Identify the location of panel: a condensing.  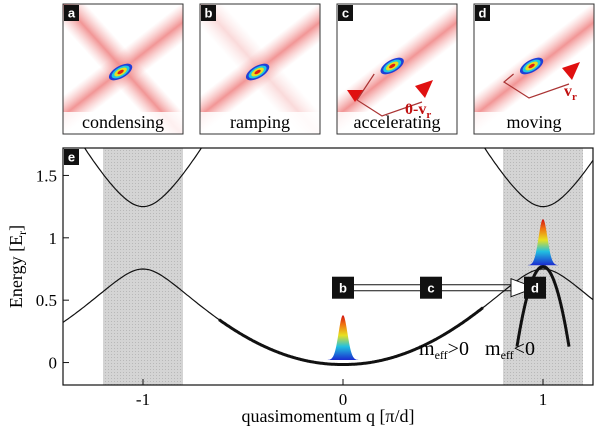
(123, 69).